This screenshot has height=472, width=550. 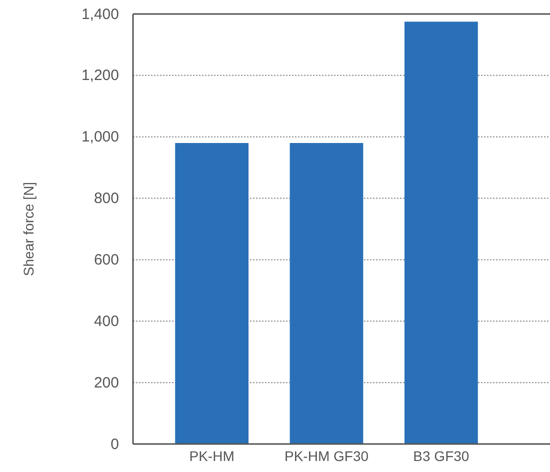 I want to click on x-tick-label: PK-HM GF30, so click(x=326, y=456).